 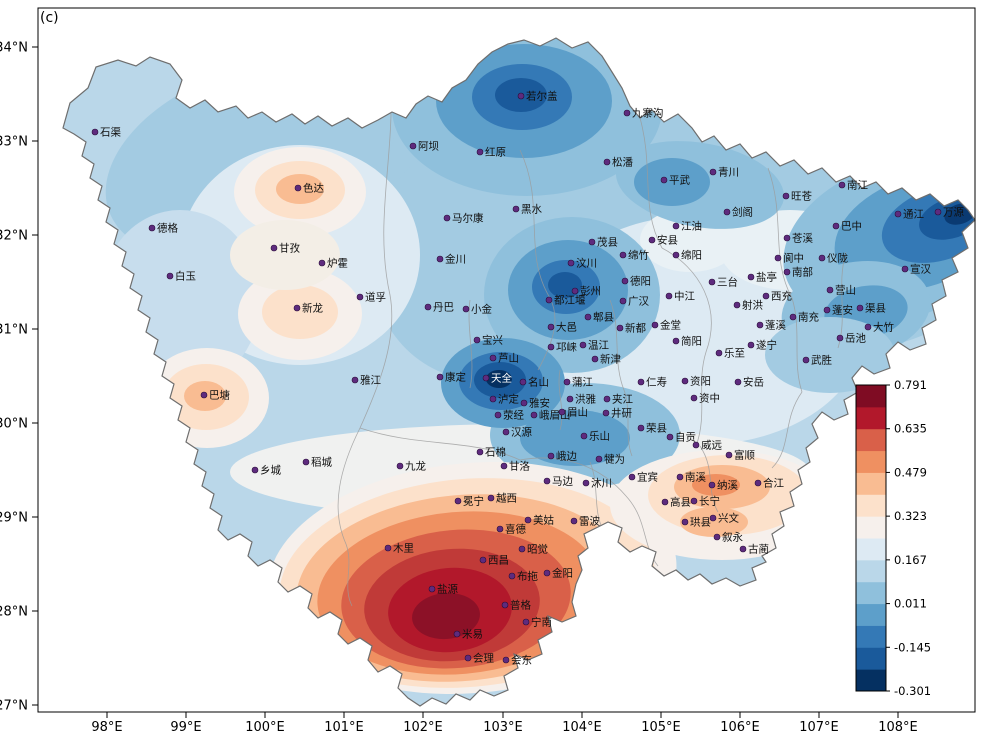 What do you see at coordinates (728, 172) in the screenshot?
I see `station-label: 青川` at bounding box center [728, 172].